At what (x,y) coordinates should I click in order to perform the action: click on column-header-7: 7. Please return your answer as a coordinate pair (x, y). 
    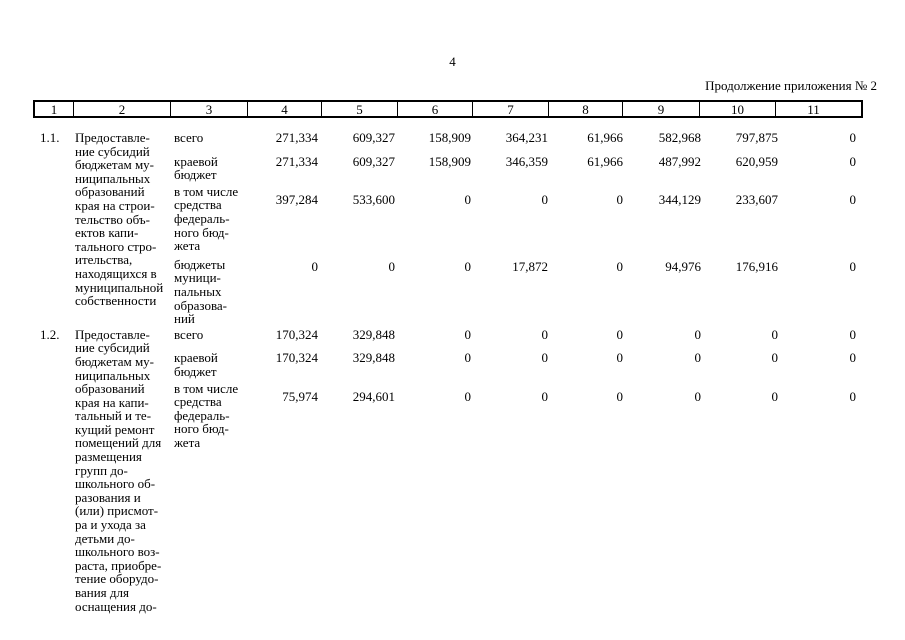
    Looking at the image, I should click on (510, 109).